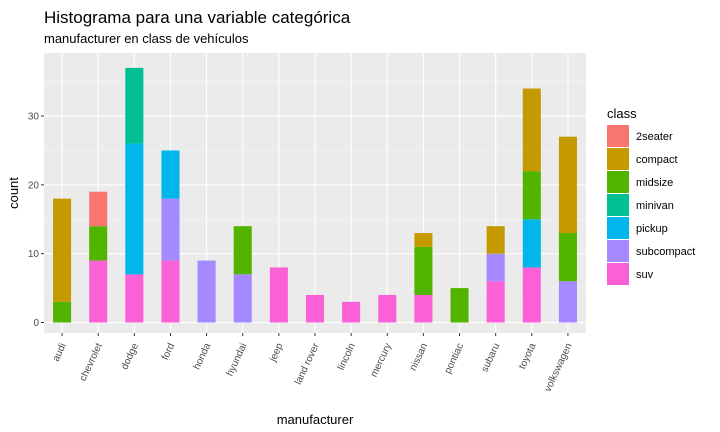 The width and height of the screenshot is (720, 432). I want to click on chart-subtitle: manufacturer en class de vehículos, so click(146, 38).